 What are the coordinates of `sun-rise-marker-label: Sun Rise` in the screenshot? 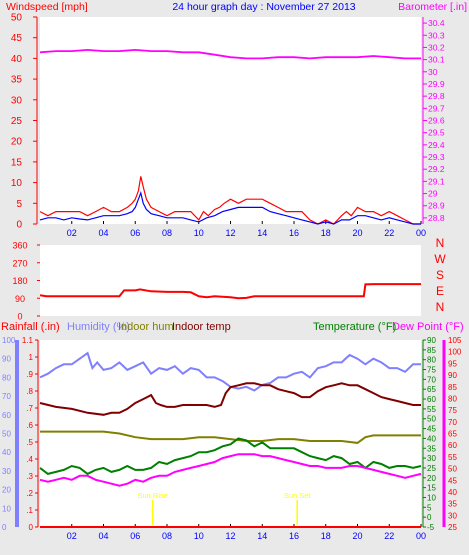 It's located at (152, 495).